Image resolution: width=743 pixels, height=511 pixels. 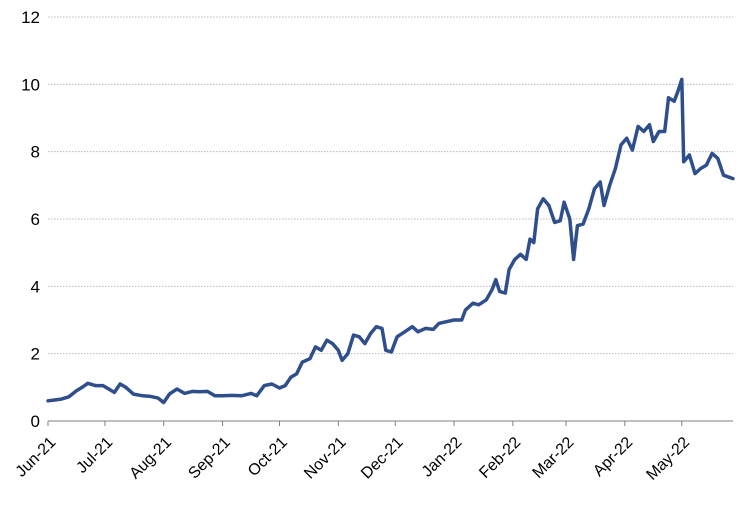 I want to click on y-tick-label: 12, so click(x=30, y=17).